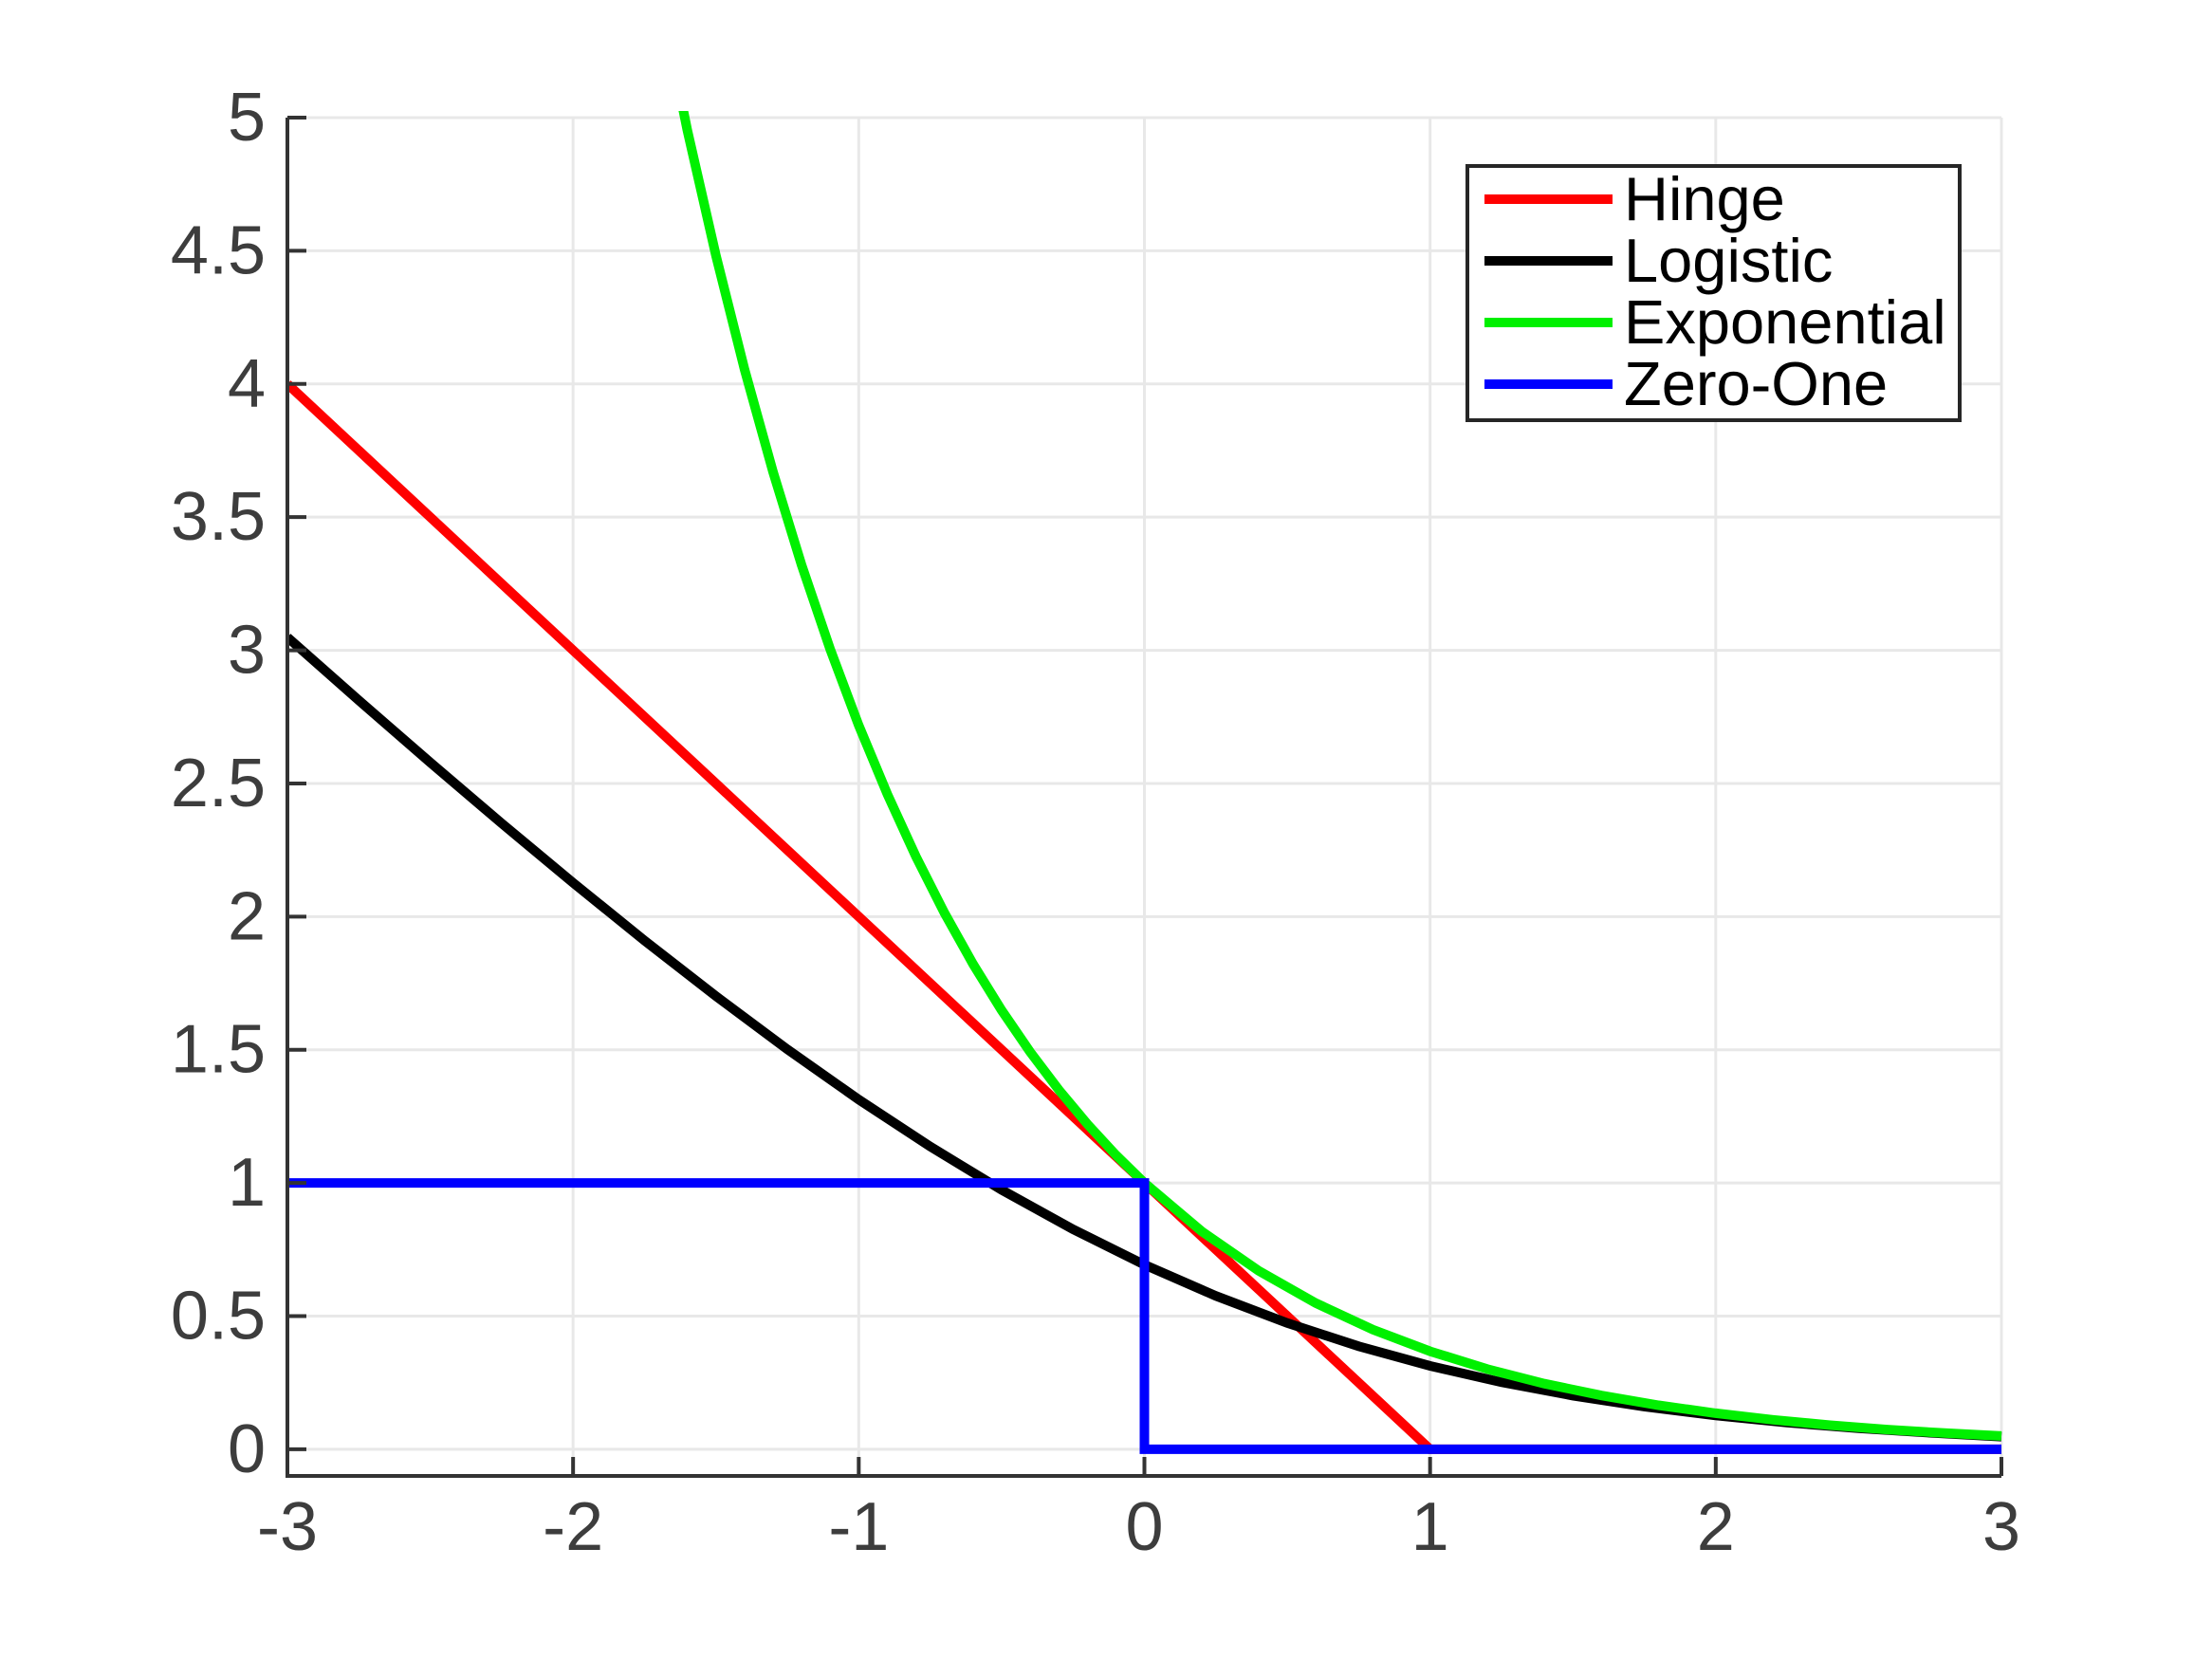 Image resolution: width=2212 pixels, height=1659 pixels. What do you see at coordinates (573, 1527) in the screenshot?
I see `x-tick-label: -2` at bounding box center [573, 1527].